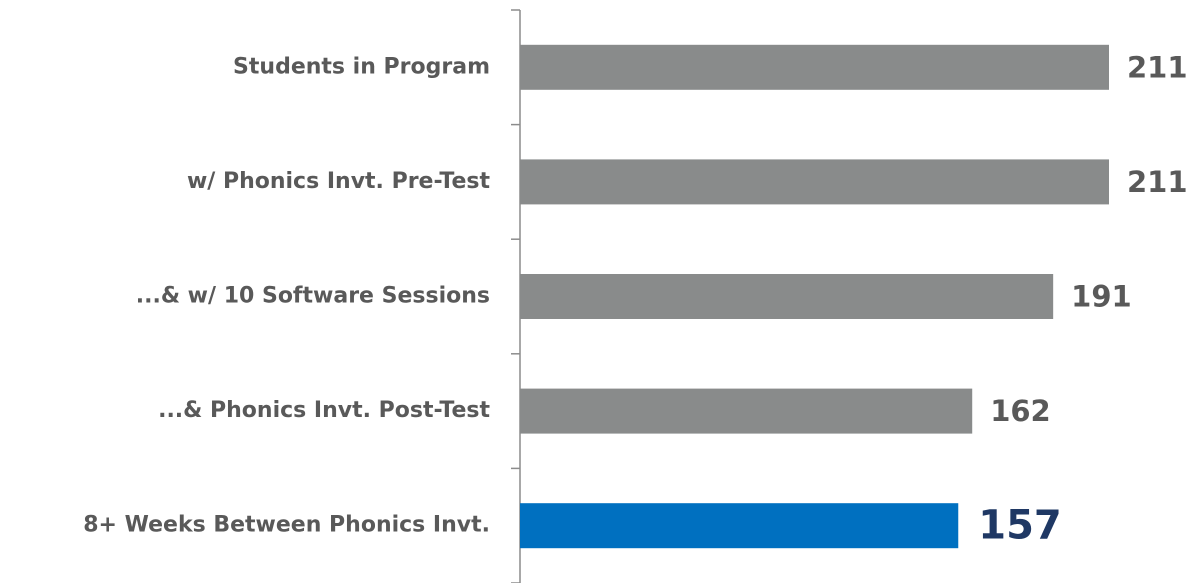 Image resolution: width=1195 pixels, height=583 pixels. I want to click on value-label: 162, so click(1020, 411).